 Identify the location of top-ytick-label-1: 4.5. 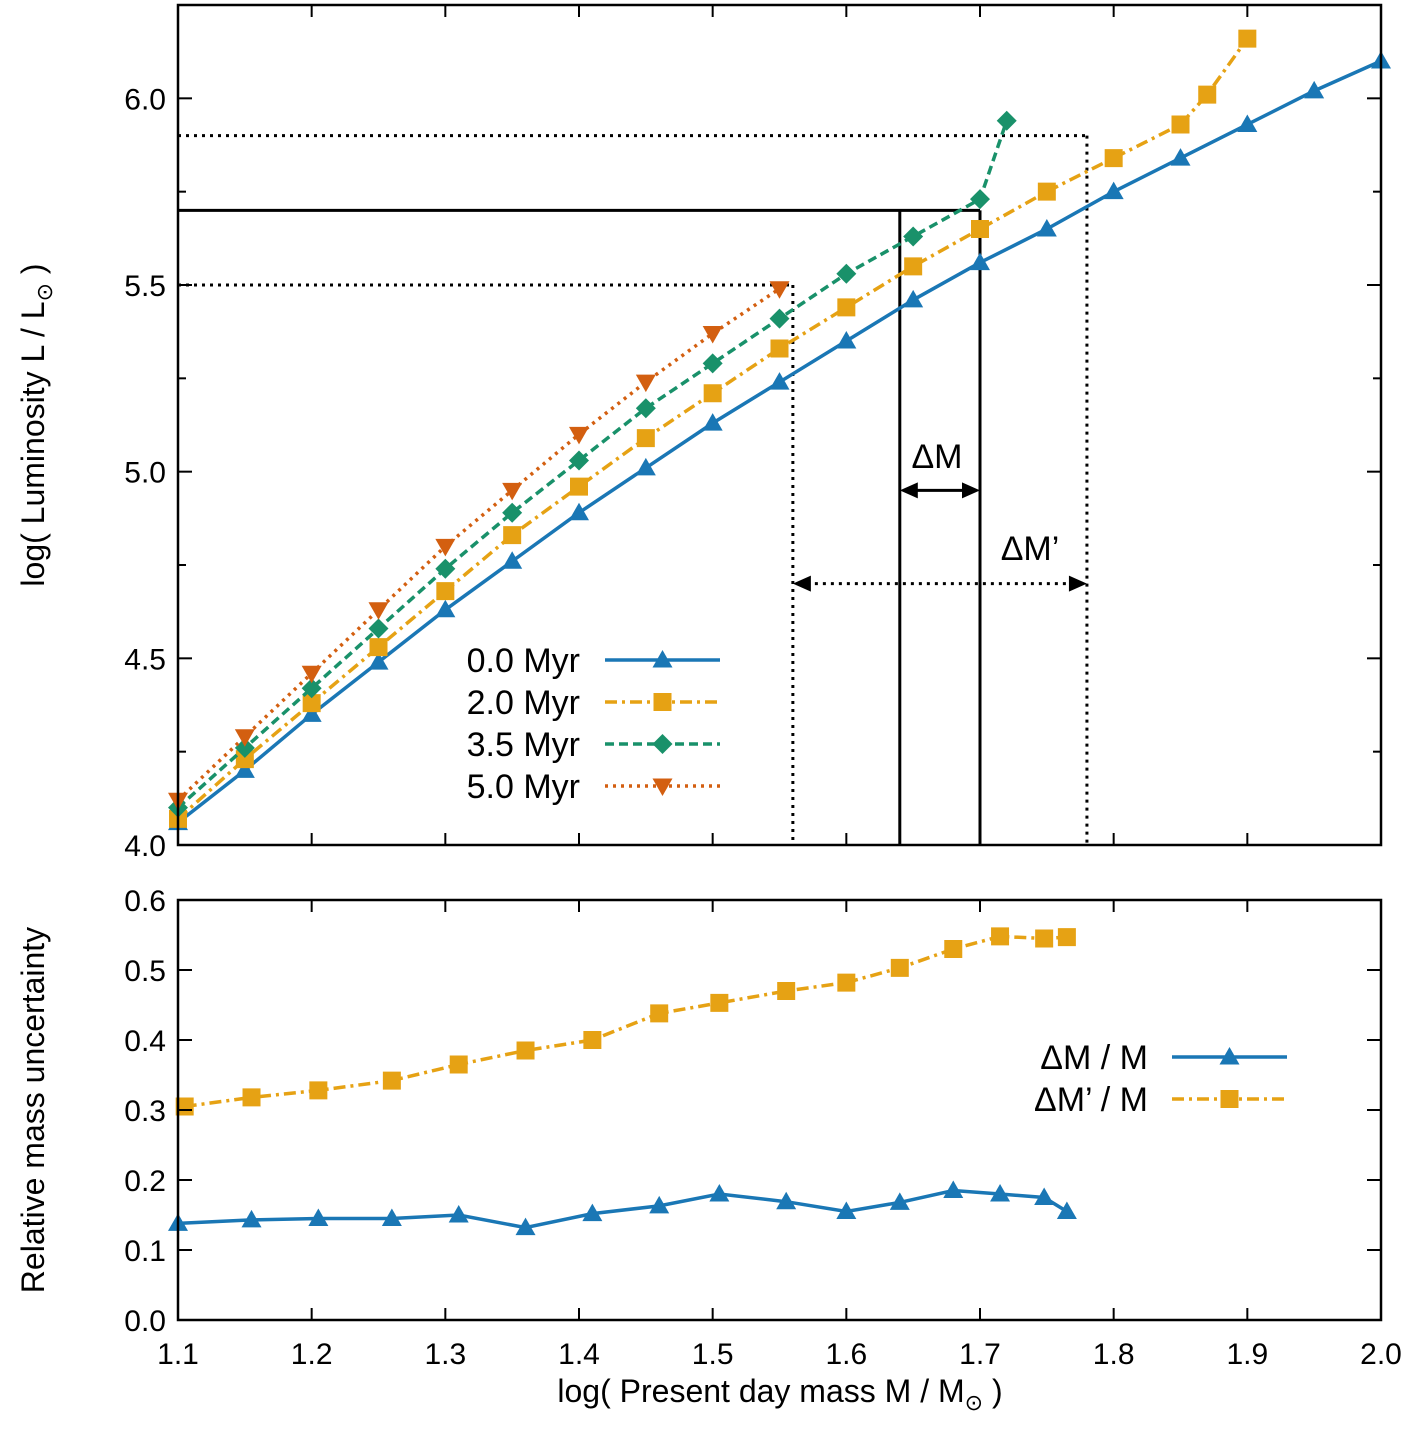
(145, 659).